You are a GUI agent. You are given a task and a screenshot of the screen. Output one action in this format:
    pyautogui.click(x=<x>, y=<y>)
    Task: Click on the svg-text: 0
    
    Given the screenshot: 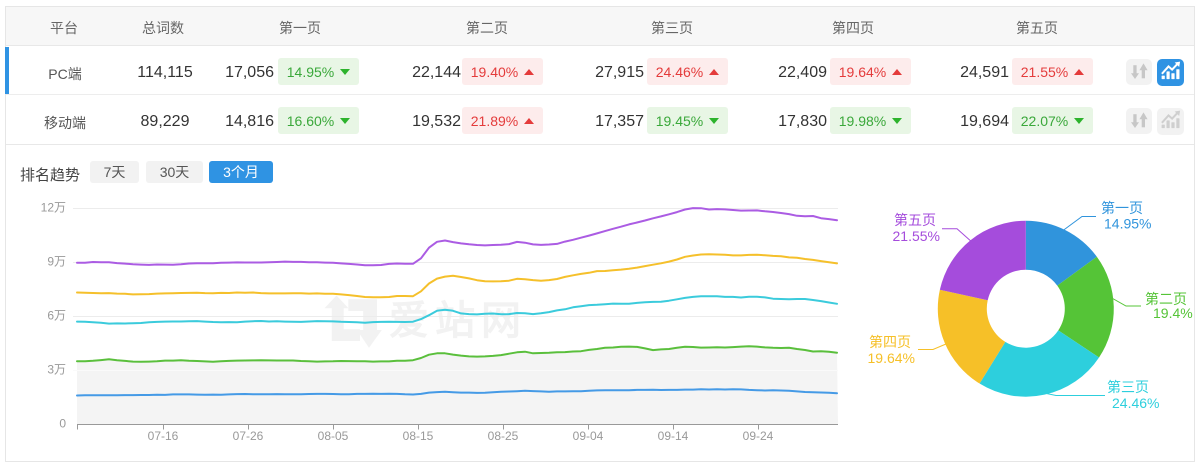 What is the action you would take?
    pyautogui.click(x=62, y=424)
    